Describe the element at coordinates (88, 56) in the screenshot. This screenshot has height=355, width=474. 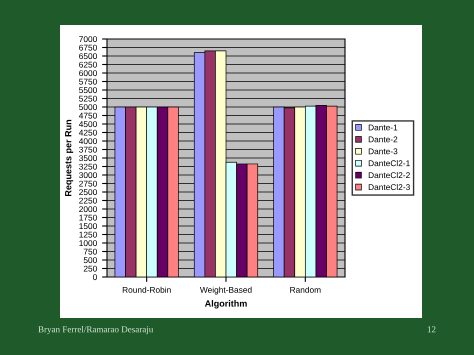
I see `y-tick-label: 6500` at that location.